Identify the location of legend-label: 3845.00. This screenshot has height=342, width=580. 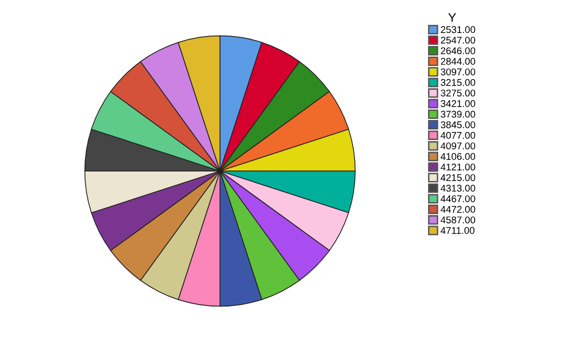
(458, 124).